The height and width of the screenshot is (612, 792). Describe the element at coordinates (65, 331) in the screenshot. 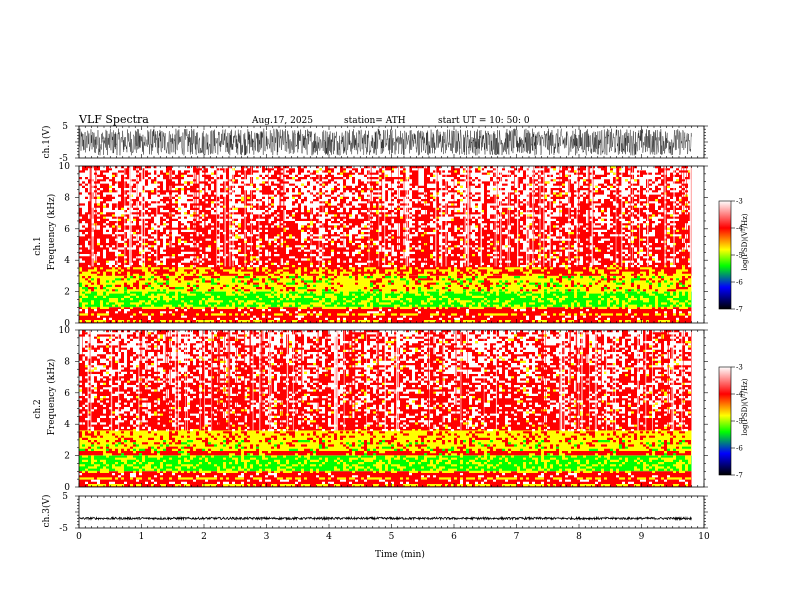

I see `spec2-ytick-label: 10` at that location.